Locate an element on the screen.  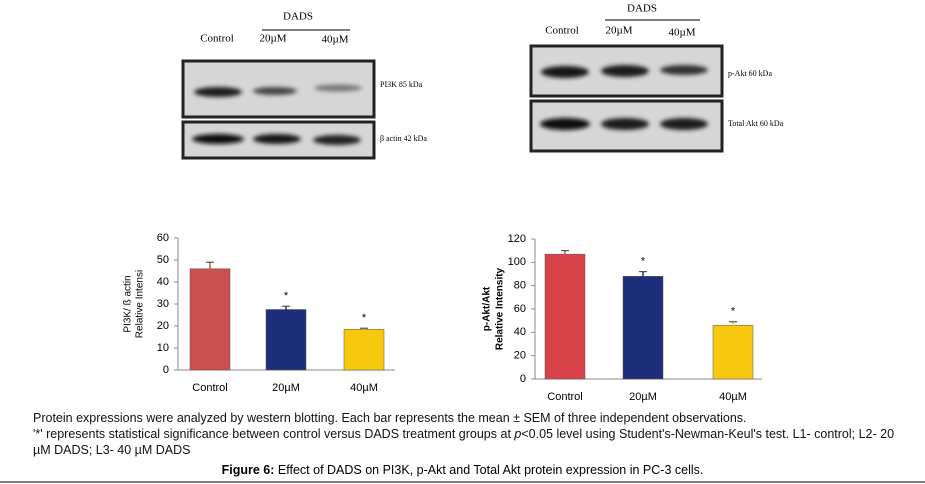
figure-label: Figure 6: is located at coordinates (248, 470).